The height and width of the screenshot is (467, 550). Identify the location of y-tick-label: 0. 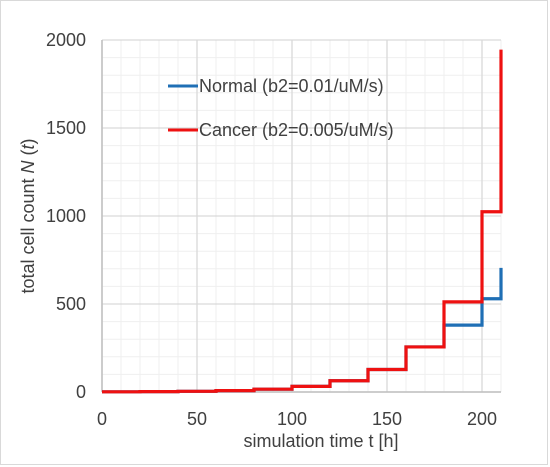
(81, 392).